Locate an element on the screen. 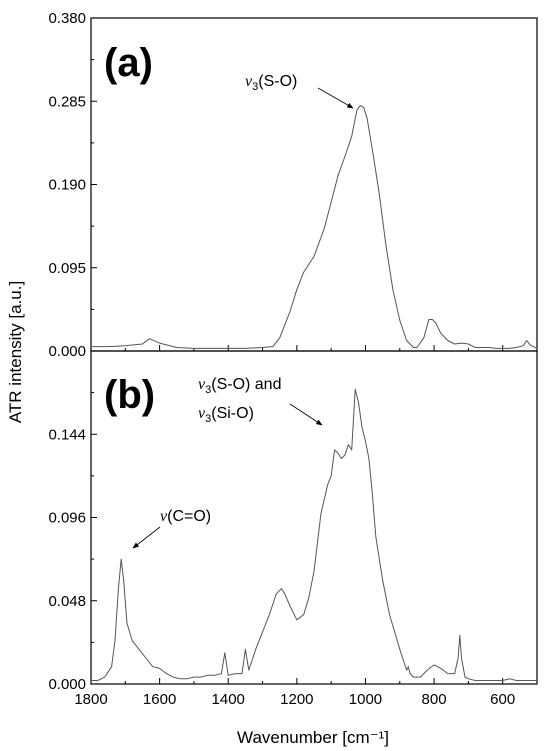 The image size is (550, 751). annotation-a-subscript: 3 is located at coordinates (255, 87).